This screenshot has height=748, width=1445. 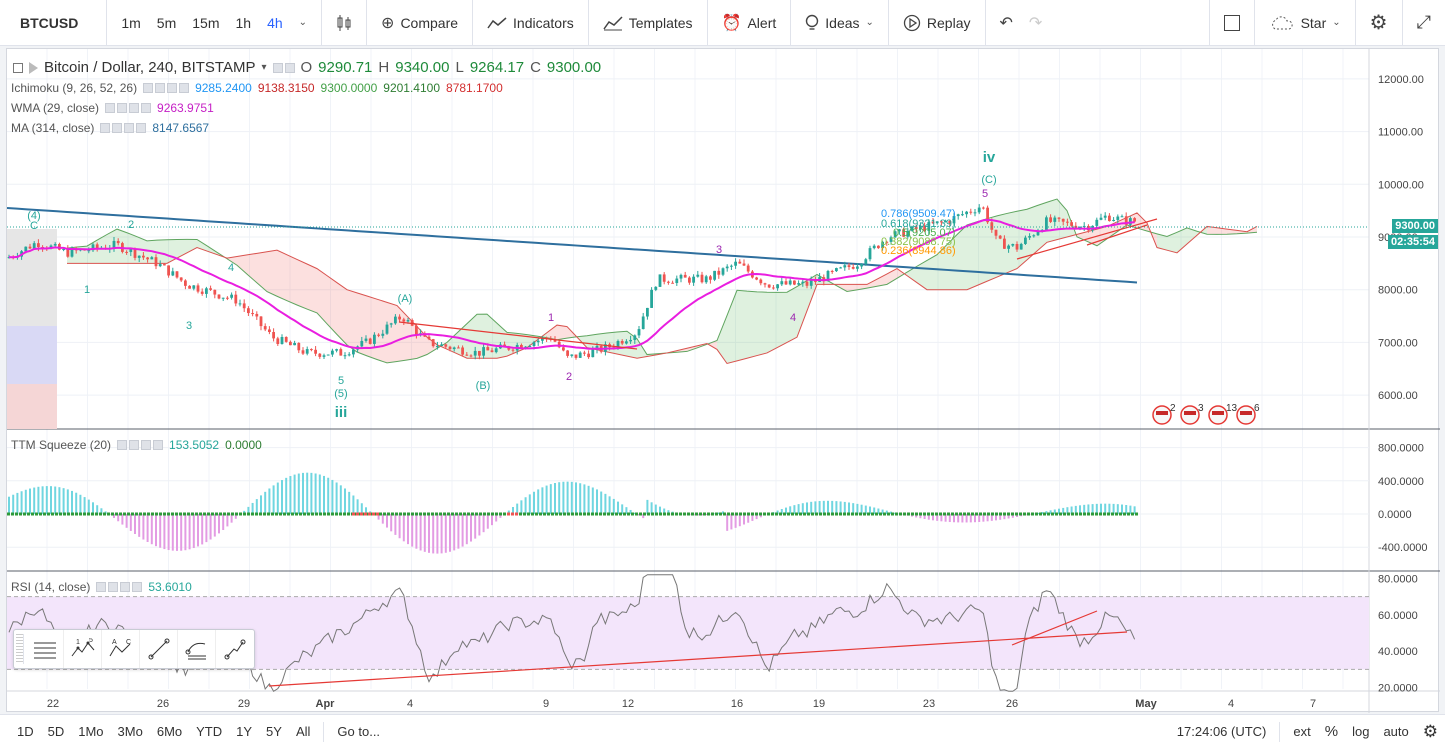 I want to click on wave-label: 4, so click(x=231, y=268).